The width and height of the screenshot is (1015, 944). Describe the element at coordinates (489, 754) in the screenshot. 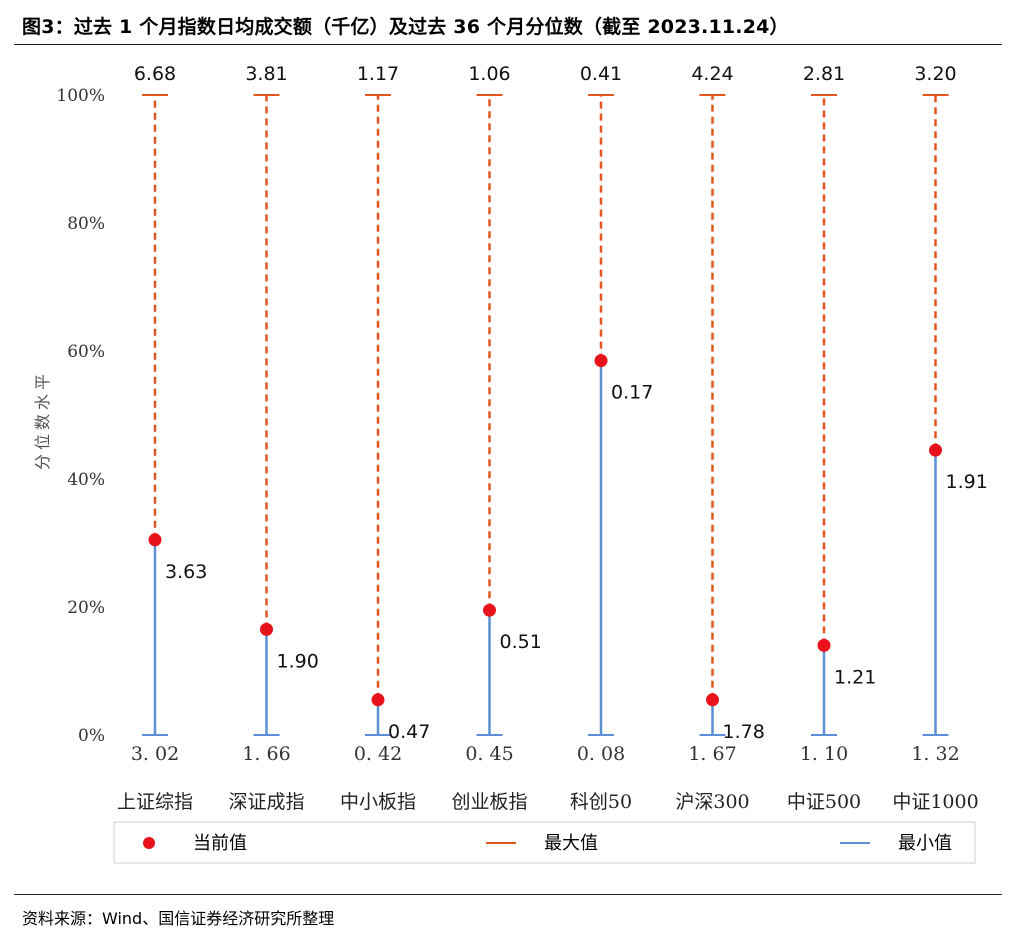

I see `min-value-label: 0. 45` at that location.